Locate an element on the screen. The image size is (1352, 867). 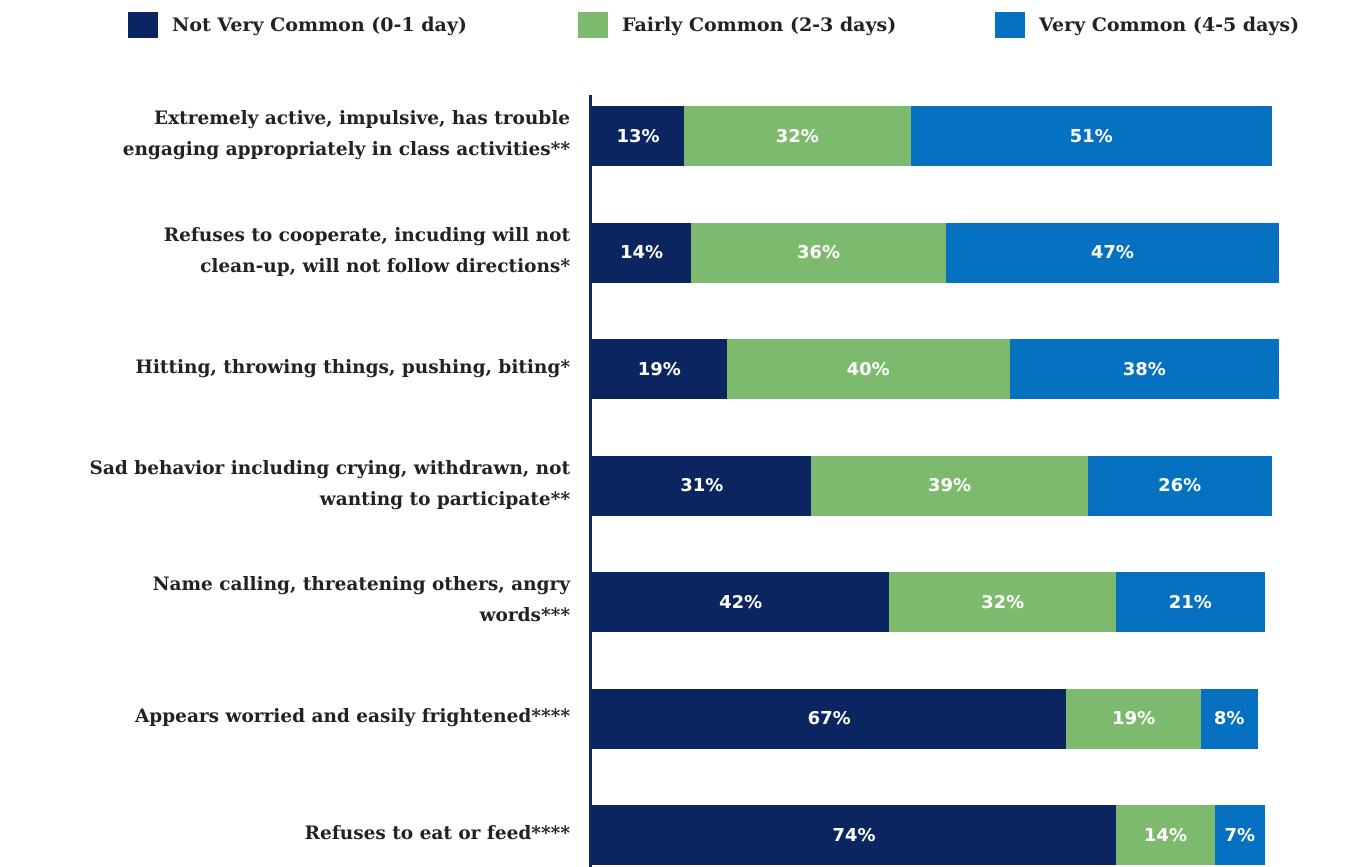
axis-line is located at coordinates (590, 481).